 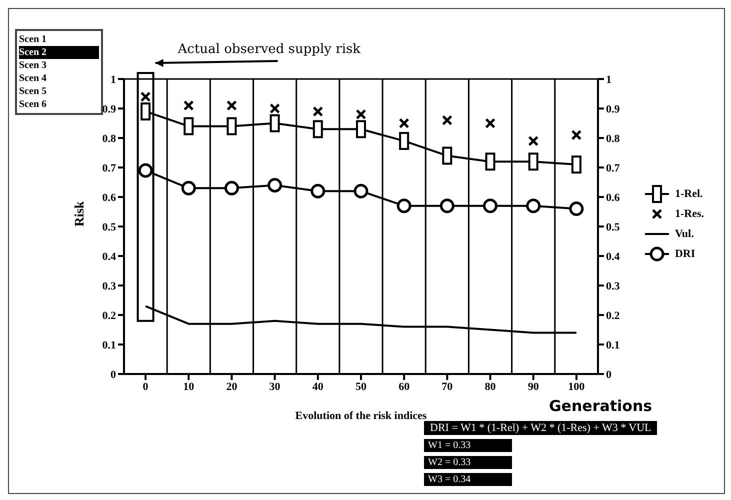 I want to click on y-tick-label: 0.3, so click(x=109, y=286).